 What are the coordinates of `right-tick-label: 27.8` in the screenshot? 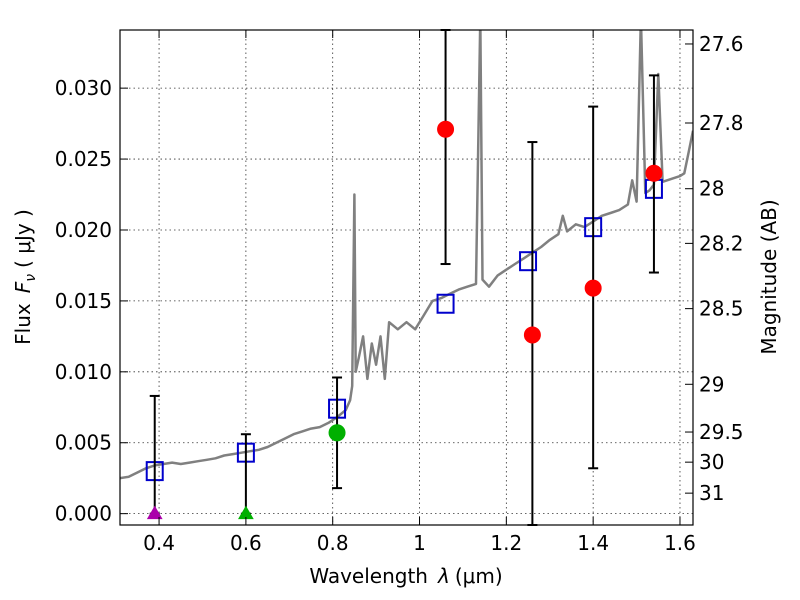 It's located at (721, 123).